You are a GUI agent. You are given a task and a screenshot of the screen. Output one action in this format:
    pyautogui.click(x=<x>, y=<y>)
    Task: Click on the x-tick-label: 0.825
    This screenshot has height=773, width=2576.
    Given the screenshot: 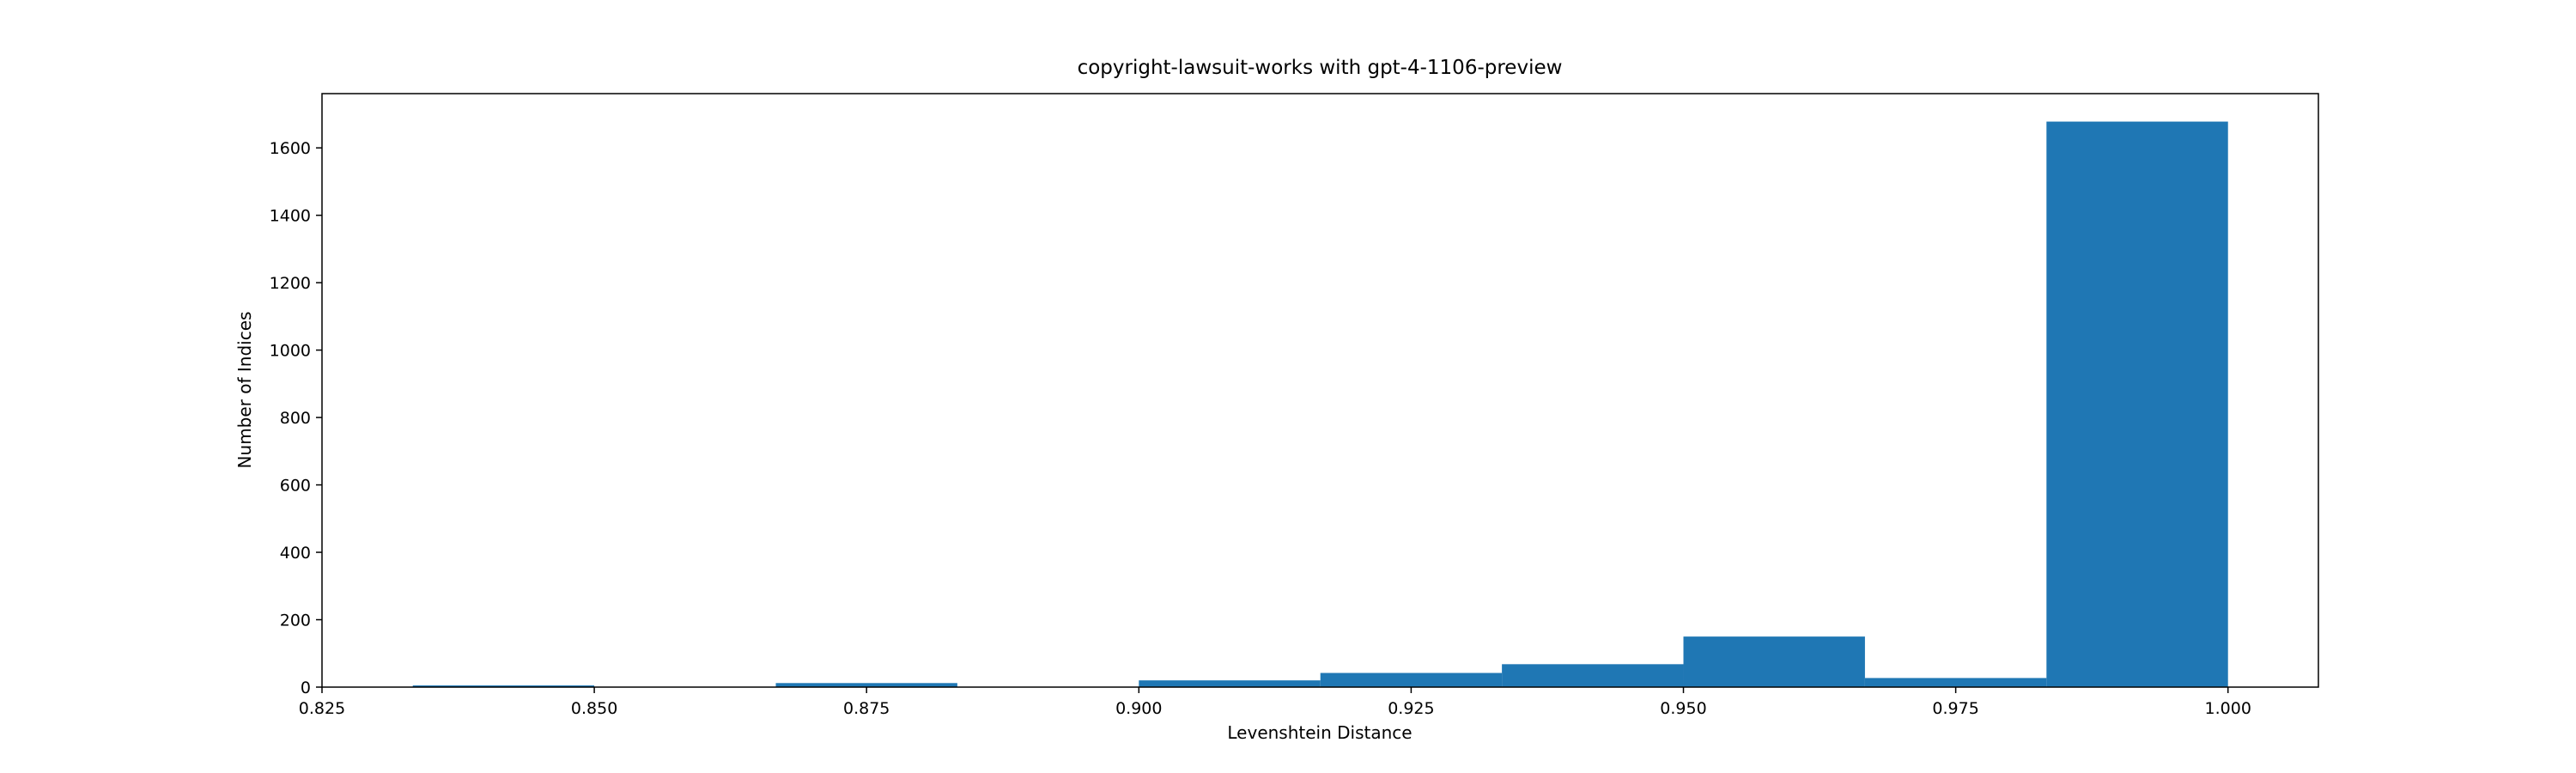 What is the action you would take?
    pyautogui.click(x=322, y=708)
    